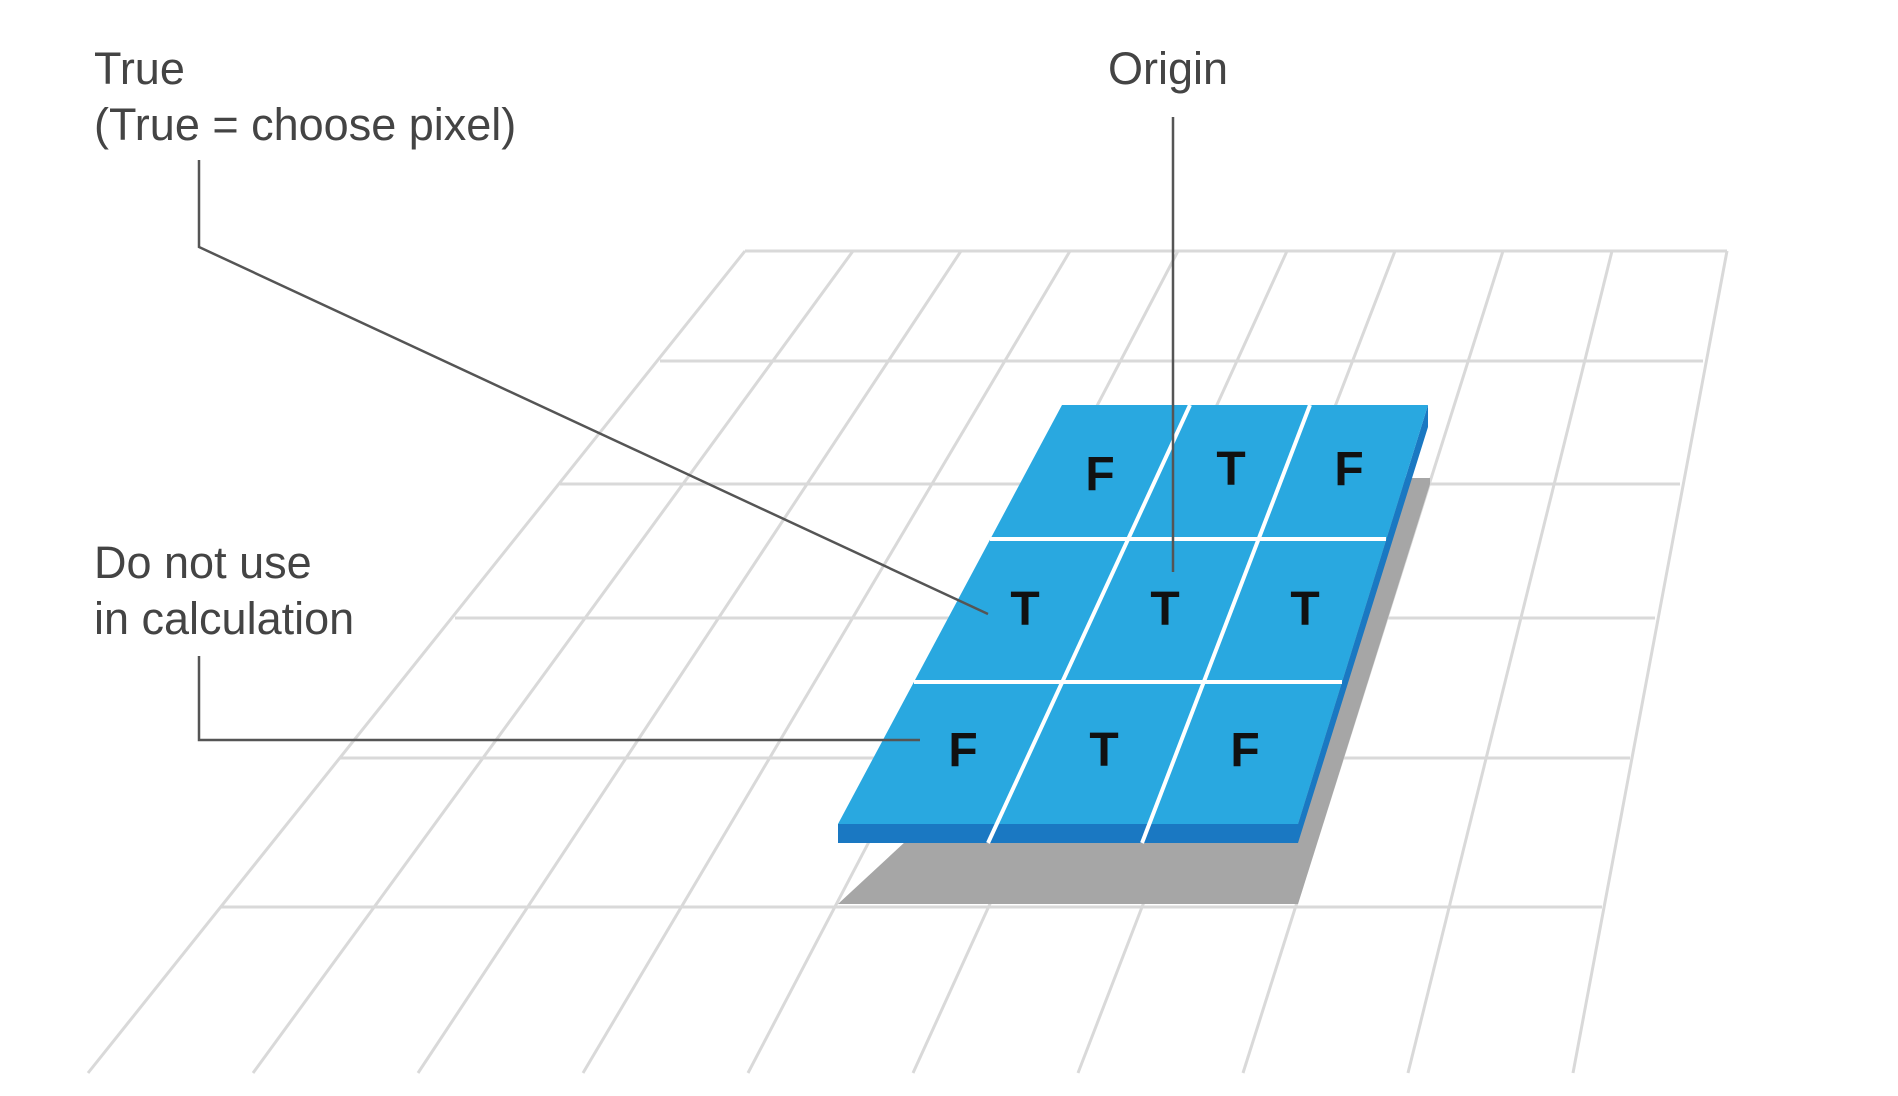 This screenshot has width=1898, height=1096. Describe the element at coordinates (1510, 662) in the screenshot. I see `grid-line-d9` at that location.